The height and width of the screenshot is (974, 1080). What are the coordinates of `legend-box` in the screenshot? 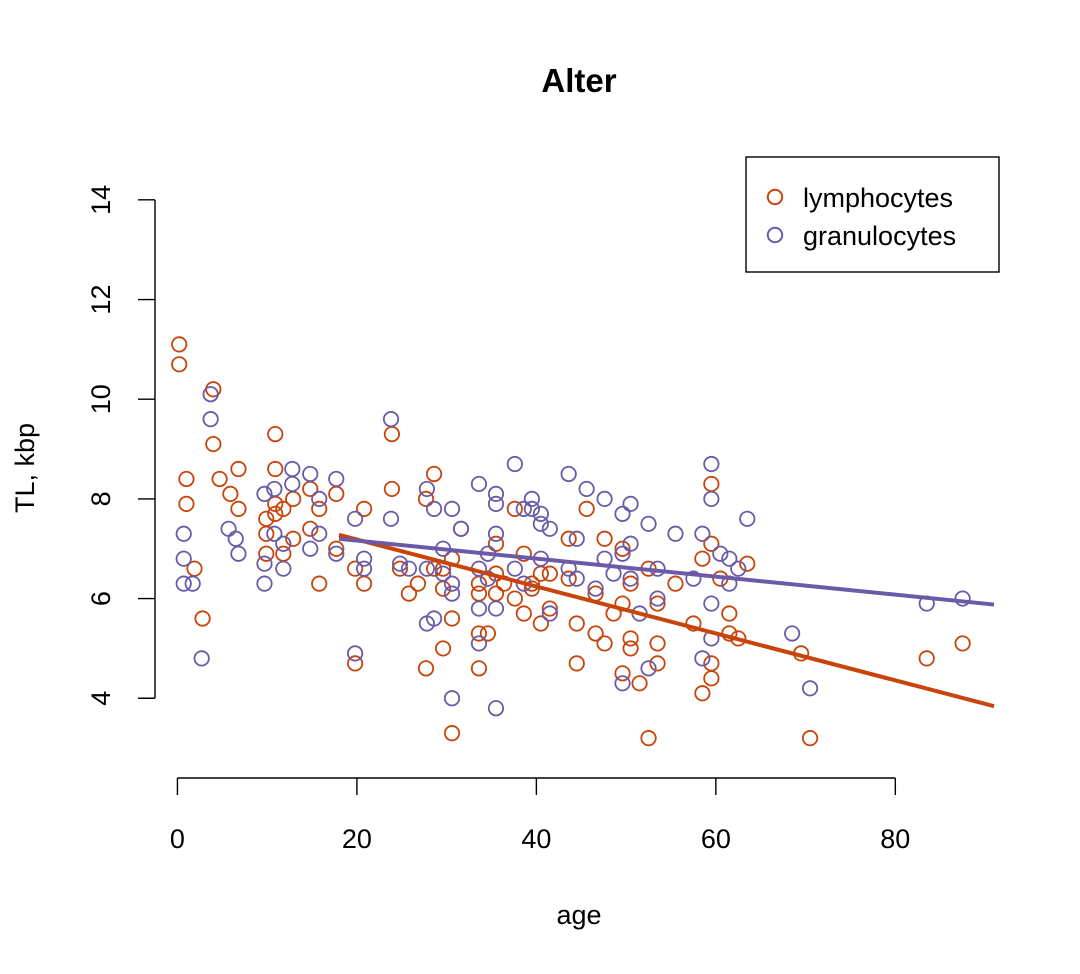 It's located at (872, 214).